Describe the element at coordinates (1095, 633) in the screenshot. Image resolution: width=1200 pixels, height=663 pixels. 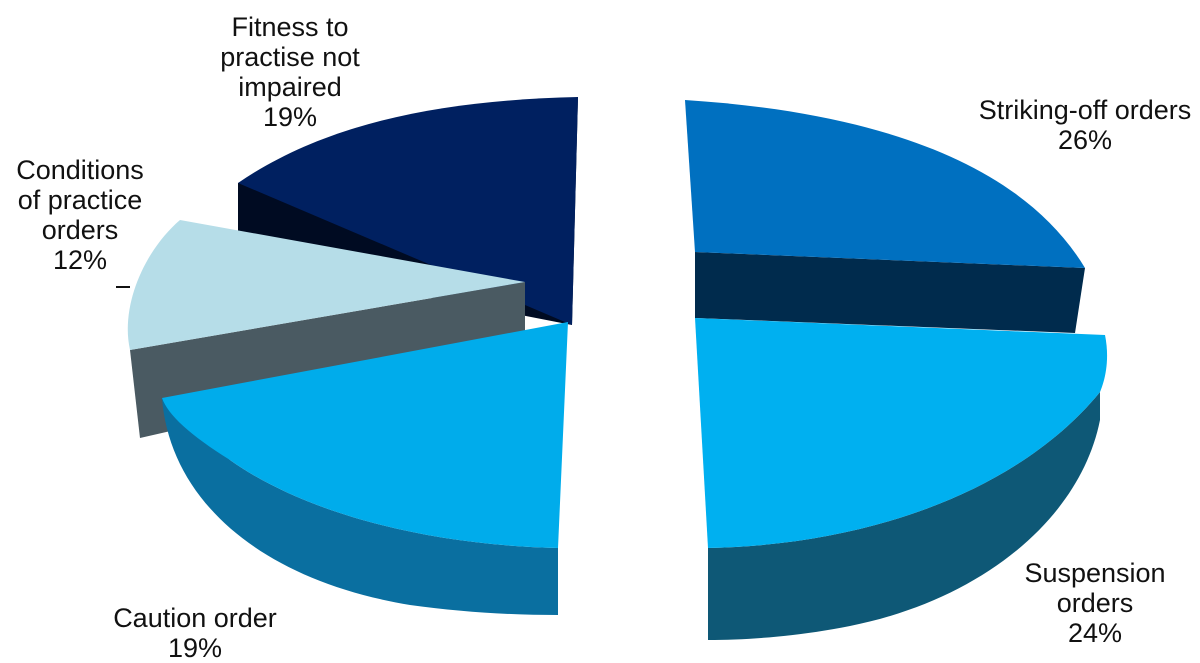
I see `data-label-value: 24%` at that location.